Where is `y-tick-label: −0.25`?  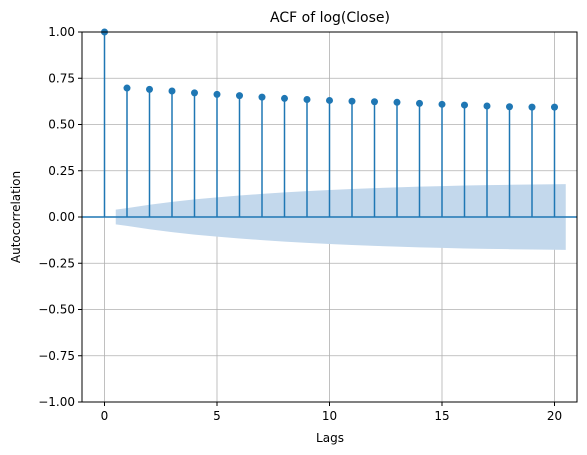 y-tick-label: −0.25 is located at coordinates (56, 263).